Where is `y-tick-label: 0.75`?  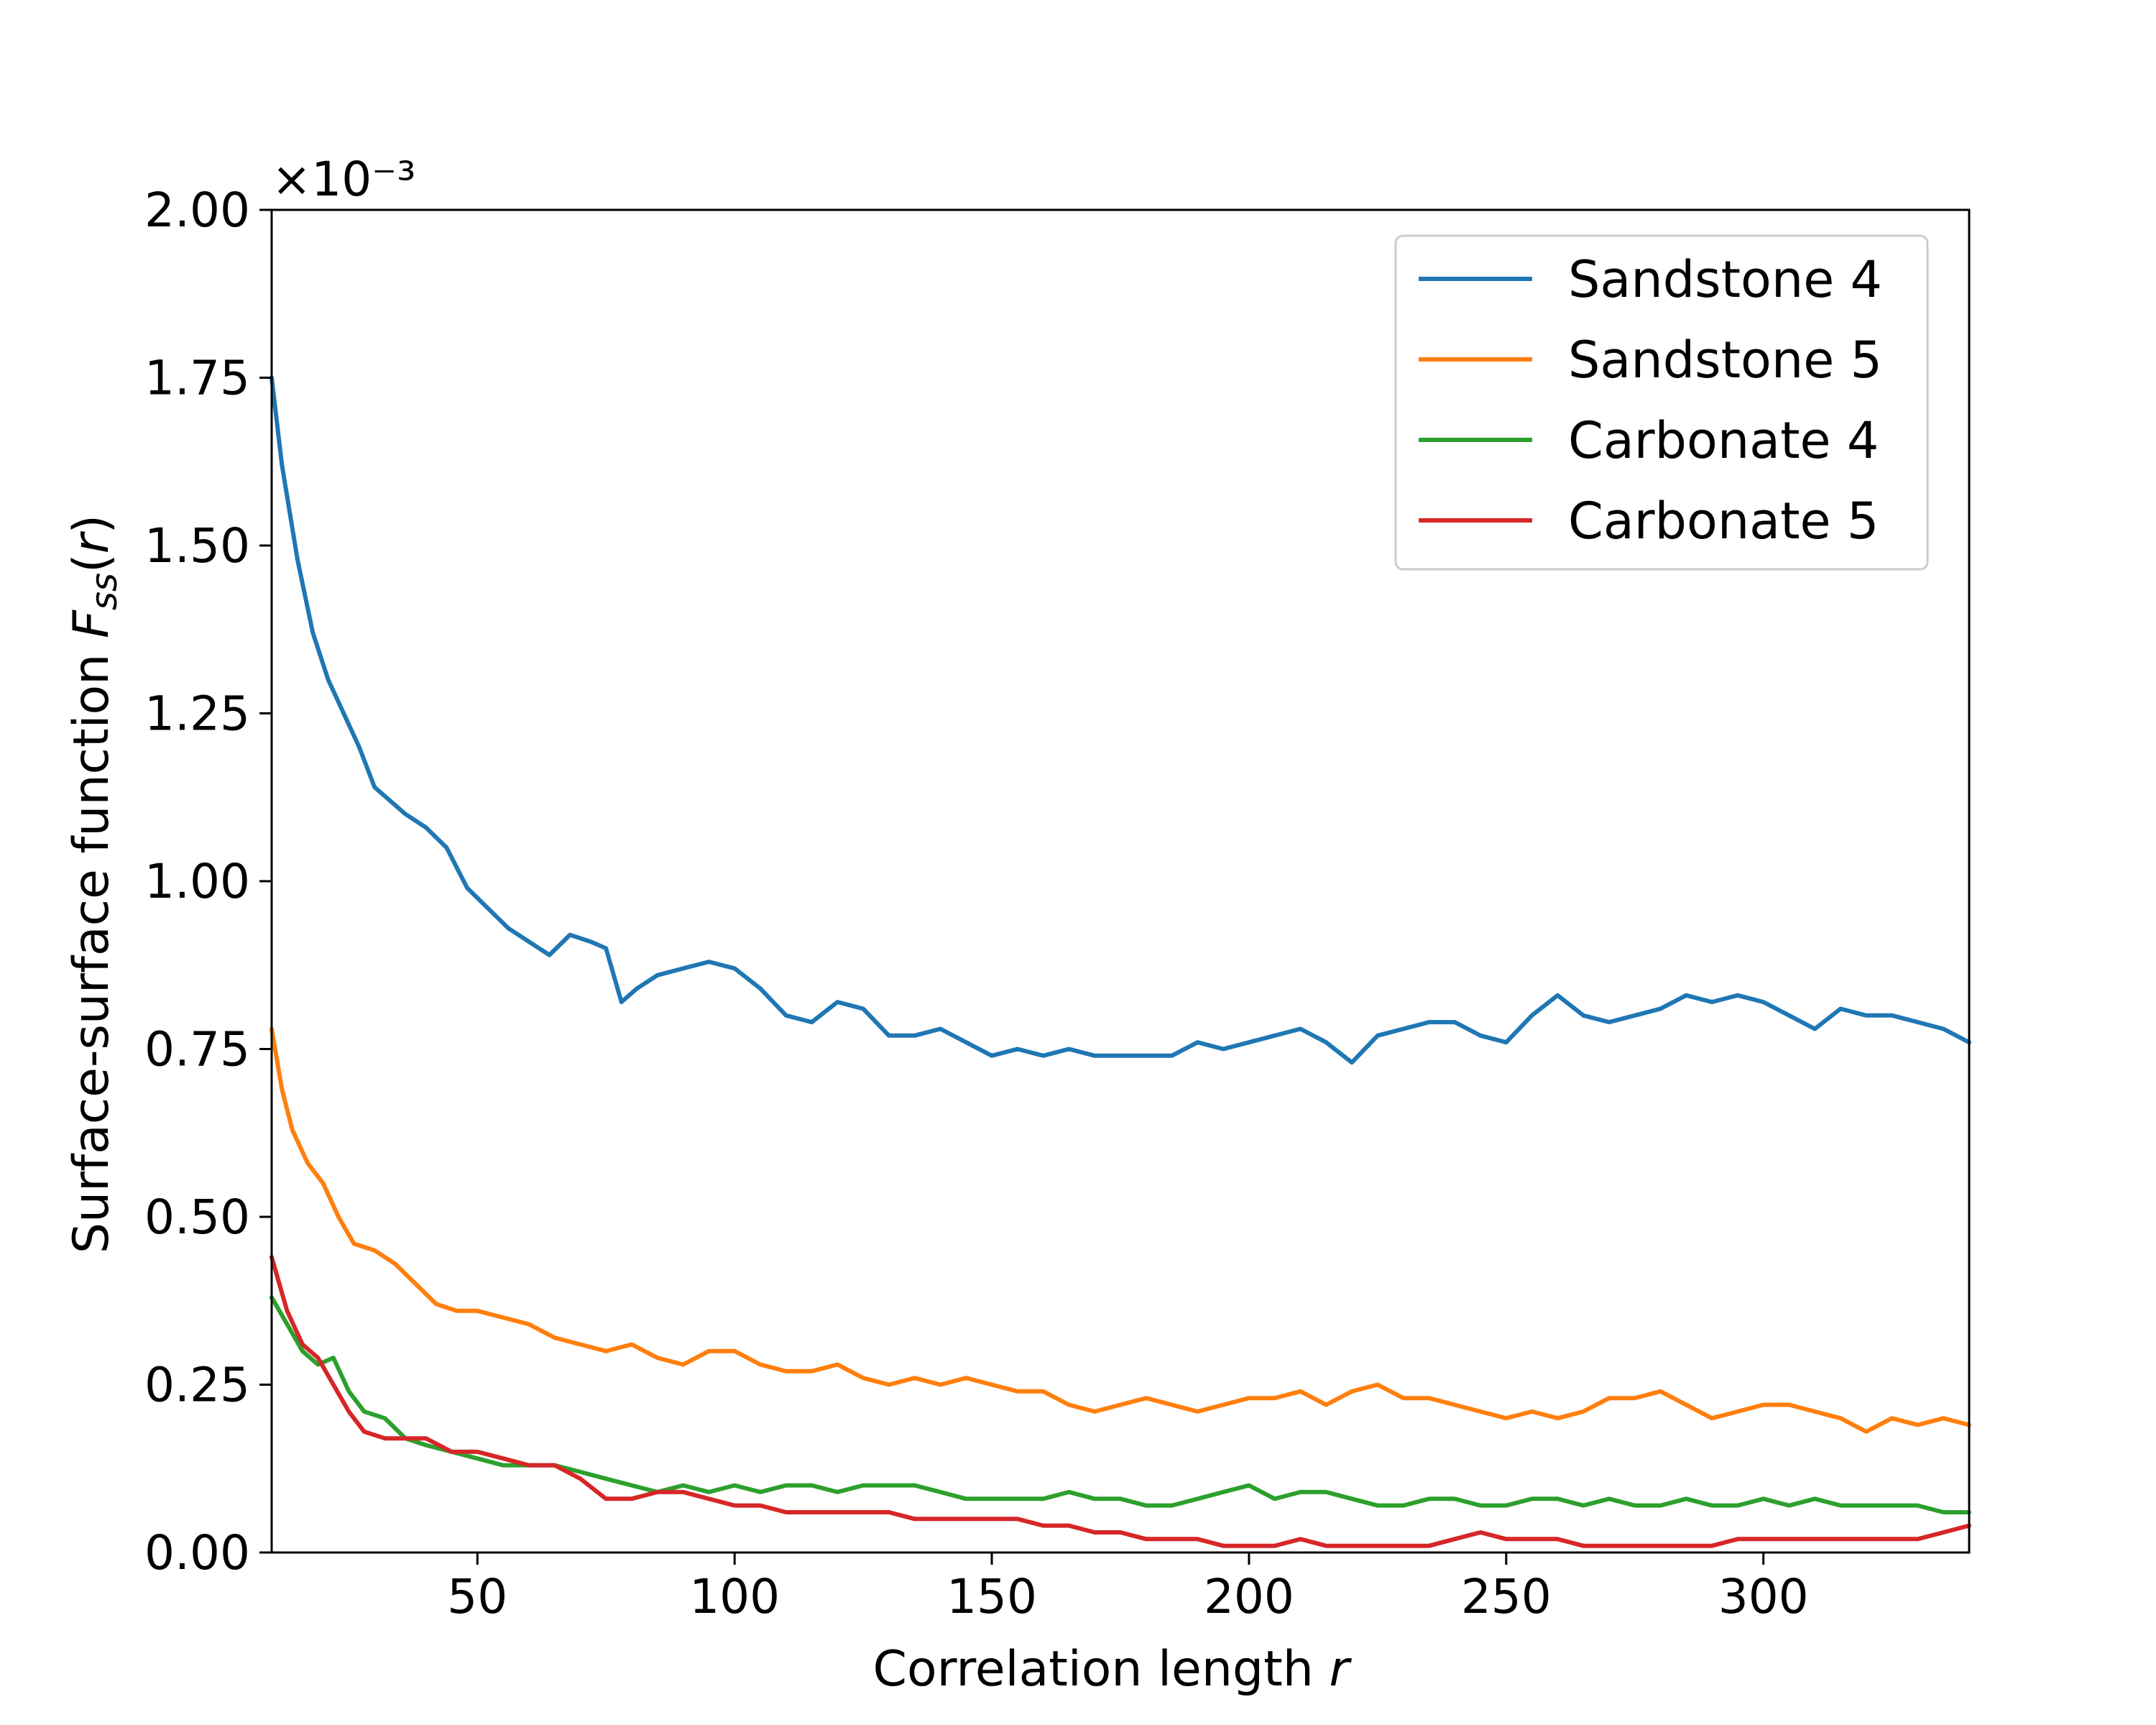 y-tick-label: 0.75 is located at coordinates (197, 1049).